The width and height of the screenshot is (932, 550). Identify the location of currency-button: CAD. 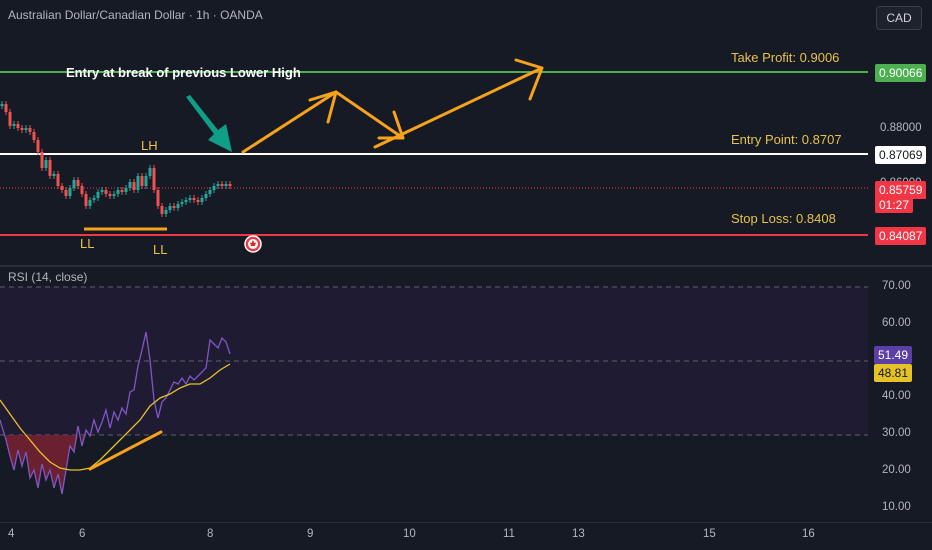
(899, 18).